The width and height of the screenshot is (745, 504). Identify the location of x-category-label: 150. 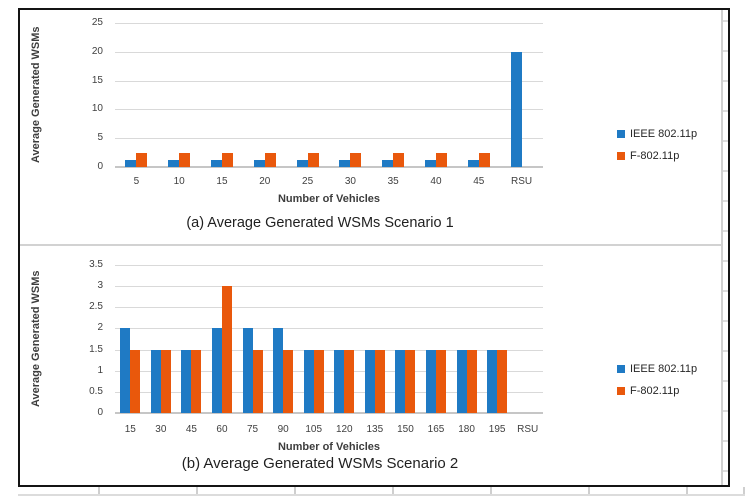
(405, 429).